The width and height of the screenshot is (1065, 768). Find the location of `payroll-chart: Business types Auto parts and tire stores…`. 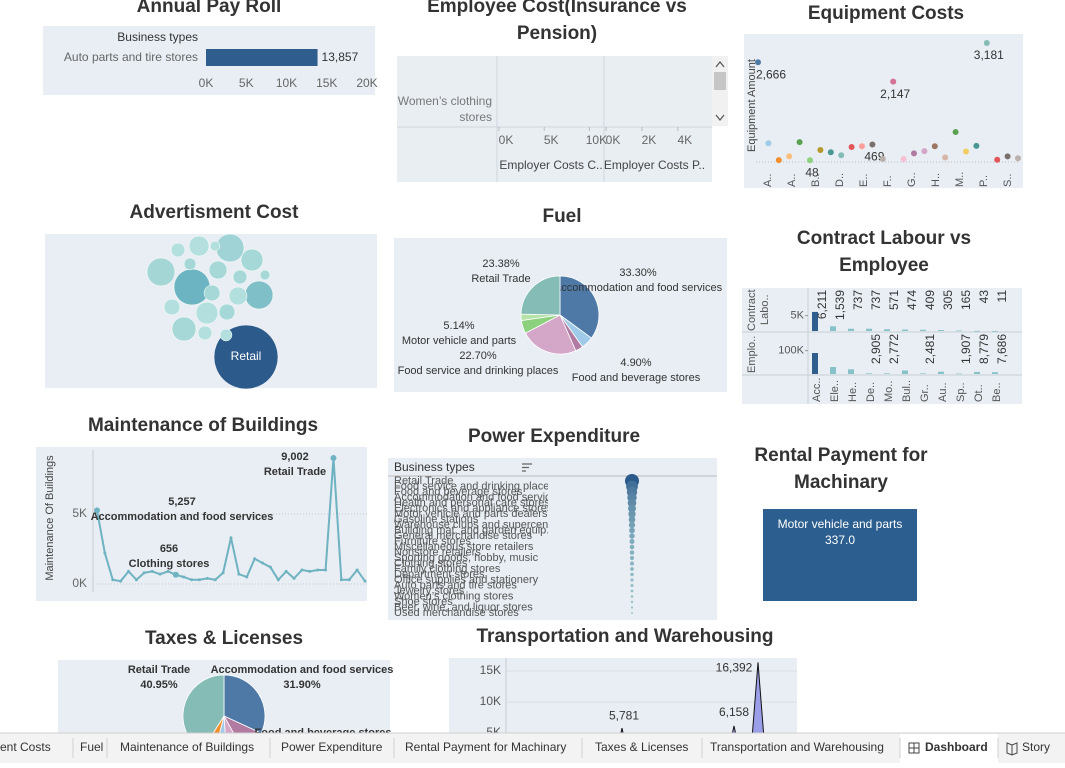

payroll-chart: Business types Auto parts and tire stores… is located at coordinates (210, 60).